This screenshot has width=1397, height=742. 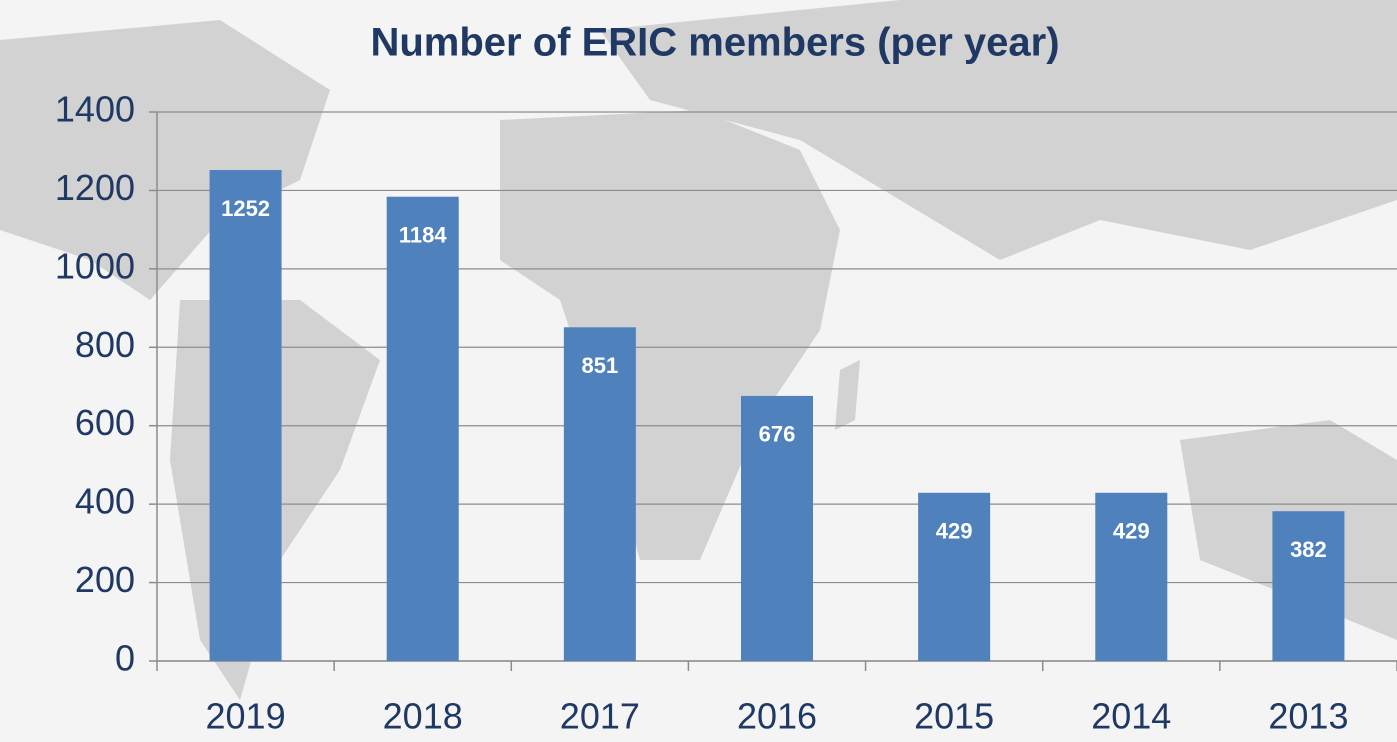 What do you see at coordinates (1308, 549) in the screenshot?
I see `data-label: 382` at bounding box center [1308, 549].